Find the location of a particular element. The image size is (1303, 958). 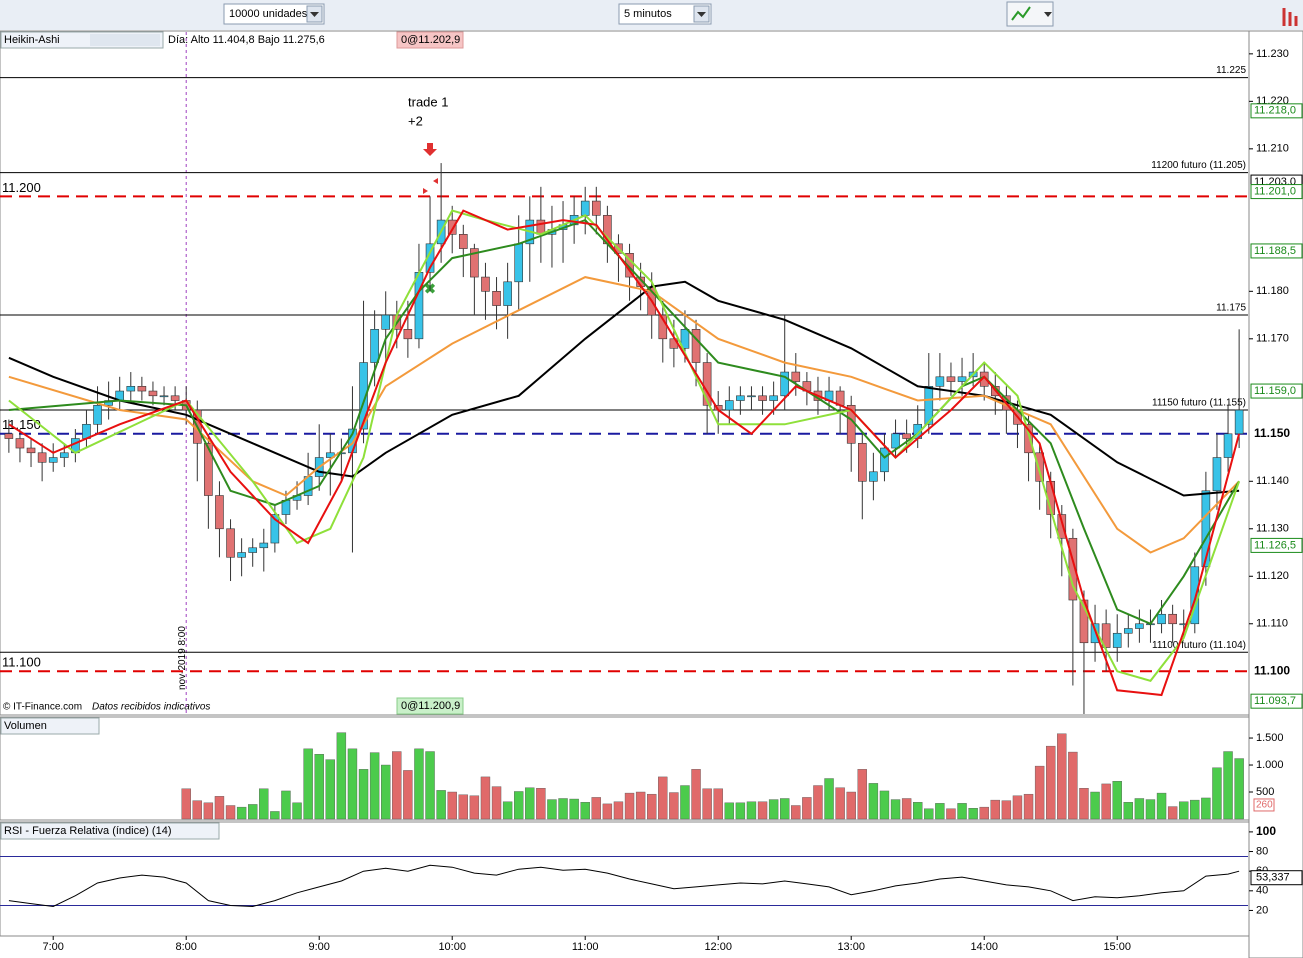

panel-icons is located at coordinates (125, 40).